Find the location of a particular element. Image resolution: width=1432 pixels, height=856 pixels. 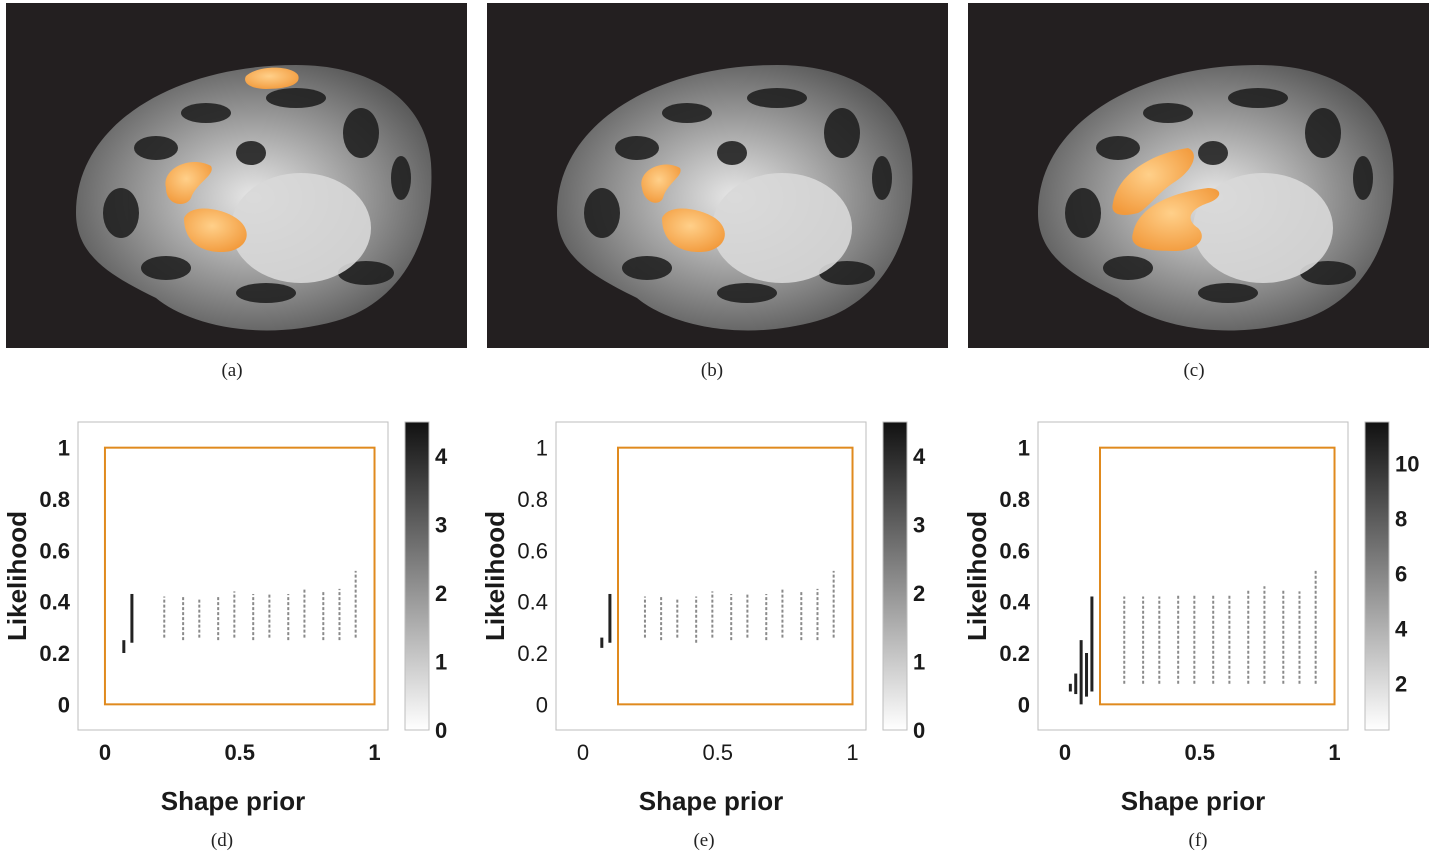

caption-c: (c) is located at coordinates (1194, 370).